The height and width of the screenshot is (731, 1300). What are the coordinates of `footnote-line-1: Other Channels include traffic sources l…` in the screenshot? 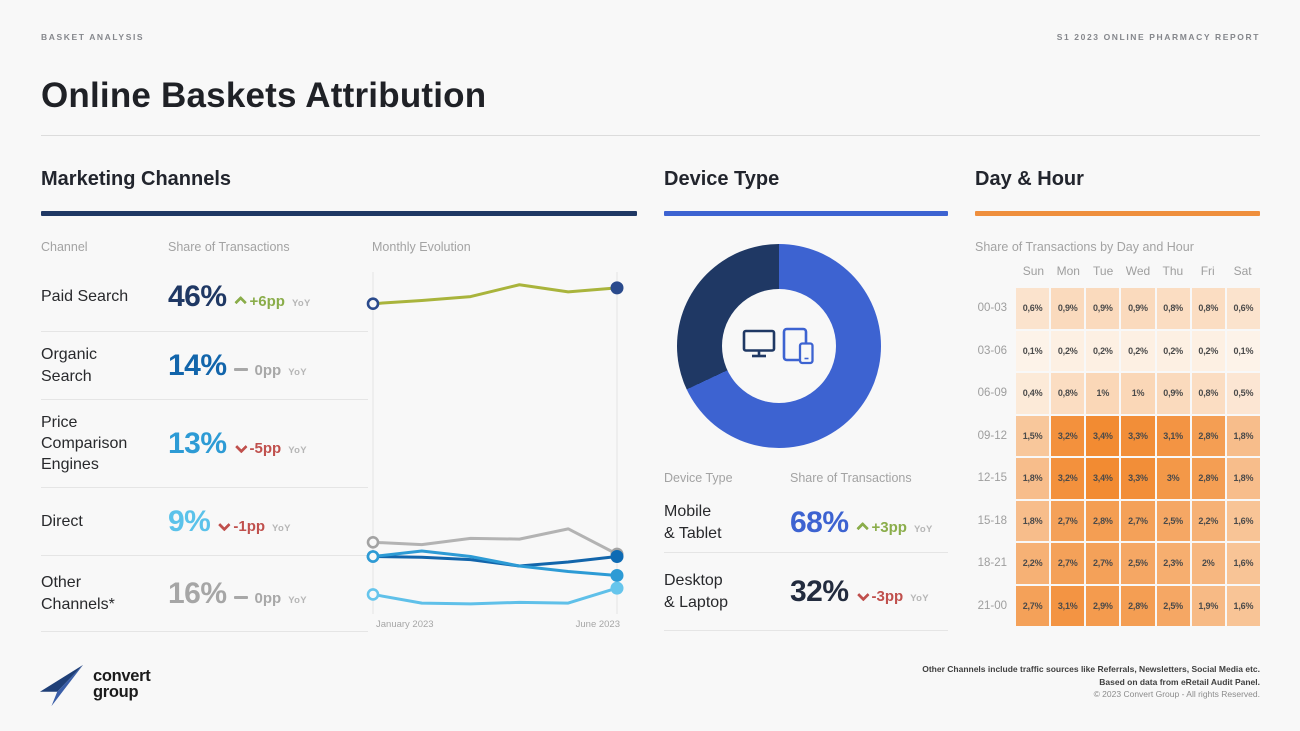 It's located at (1091, 669).